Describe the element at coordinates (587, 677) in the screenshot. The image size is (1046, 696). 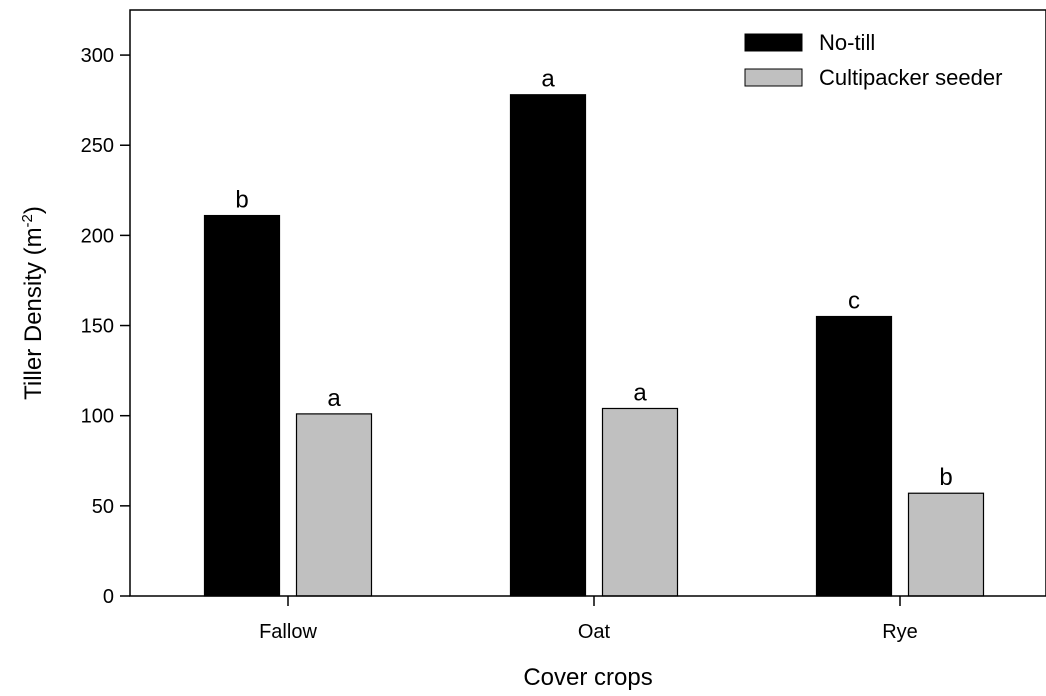
I see `x-axis-title: Cover crops` at that location.